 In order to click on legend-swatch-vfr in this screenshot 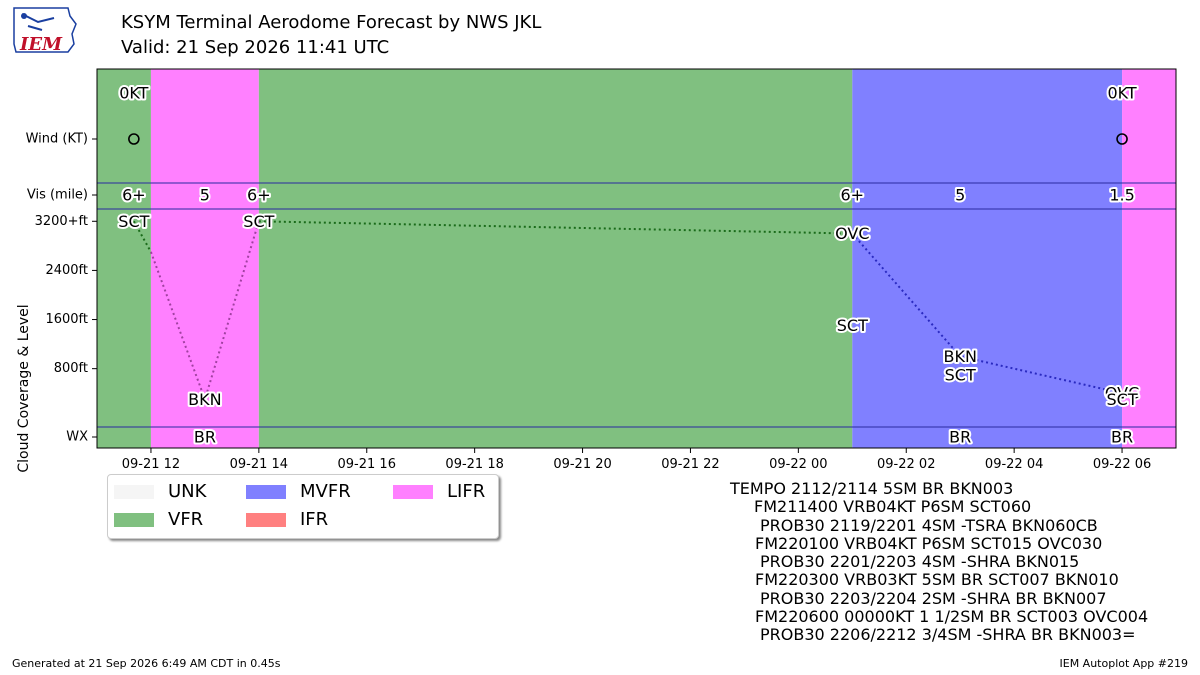, I will do `click(134, 519)`.